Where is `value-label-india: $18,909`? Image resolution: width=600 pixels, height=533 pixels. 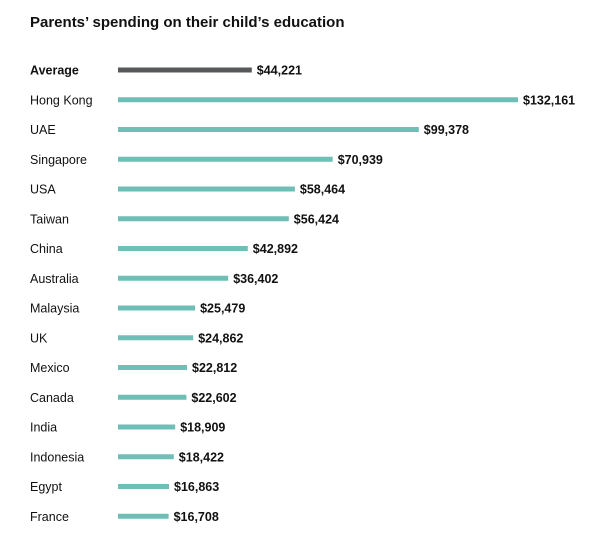
value-label-india: $18,909 is located at coordinates (202, 428).